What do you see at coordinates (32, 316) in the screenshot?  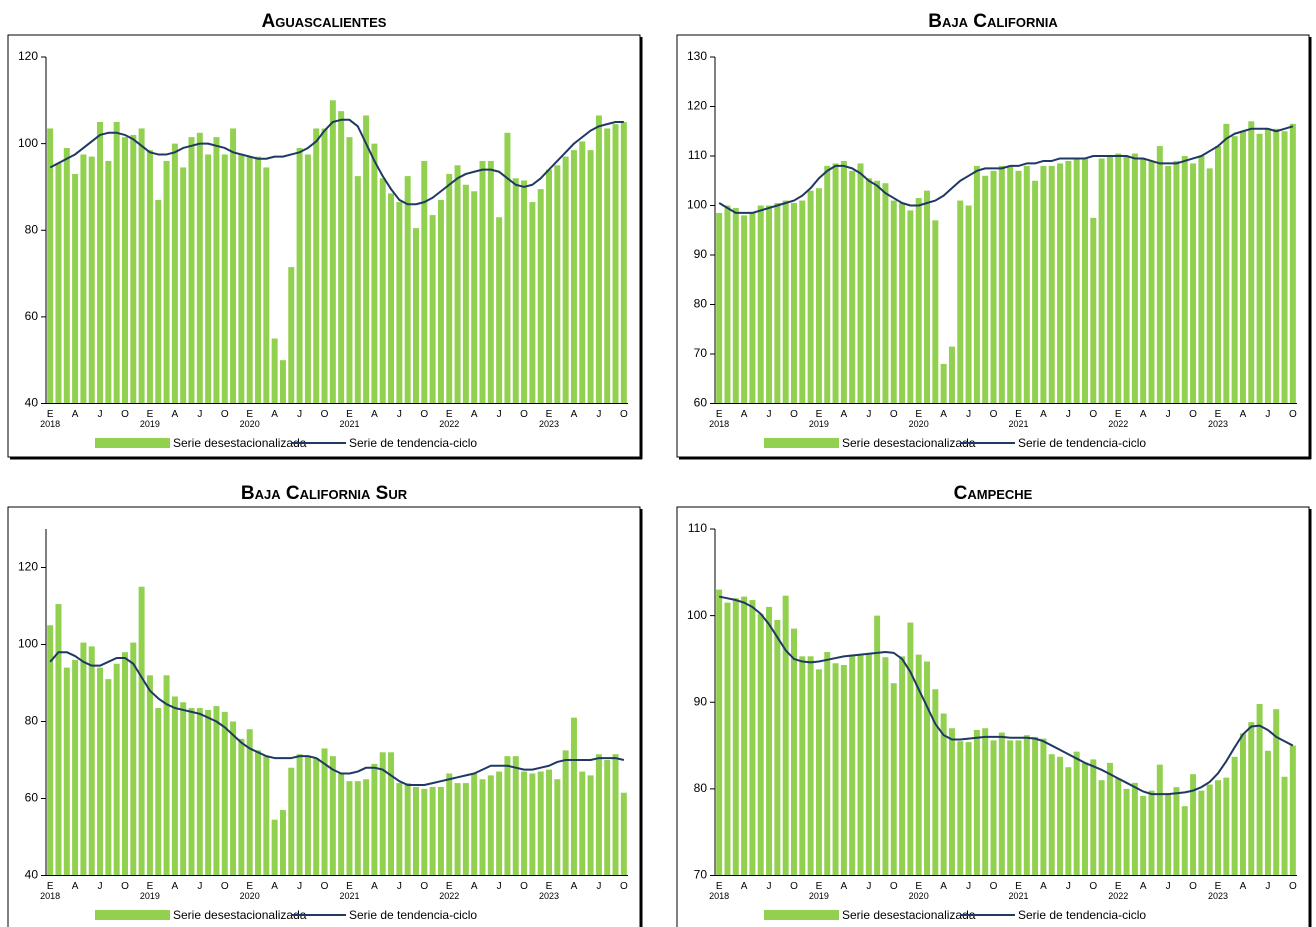 I see `y-tick-label: 60` at bounding box center [32, 316].